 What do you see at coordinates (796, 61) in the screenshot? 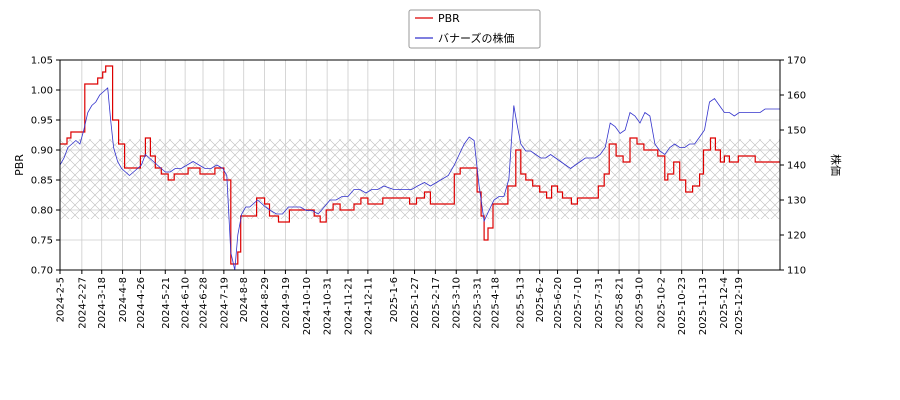
I see `y-right-tick-label: 170` at bounding box center [796, 61].